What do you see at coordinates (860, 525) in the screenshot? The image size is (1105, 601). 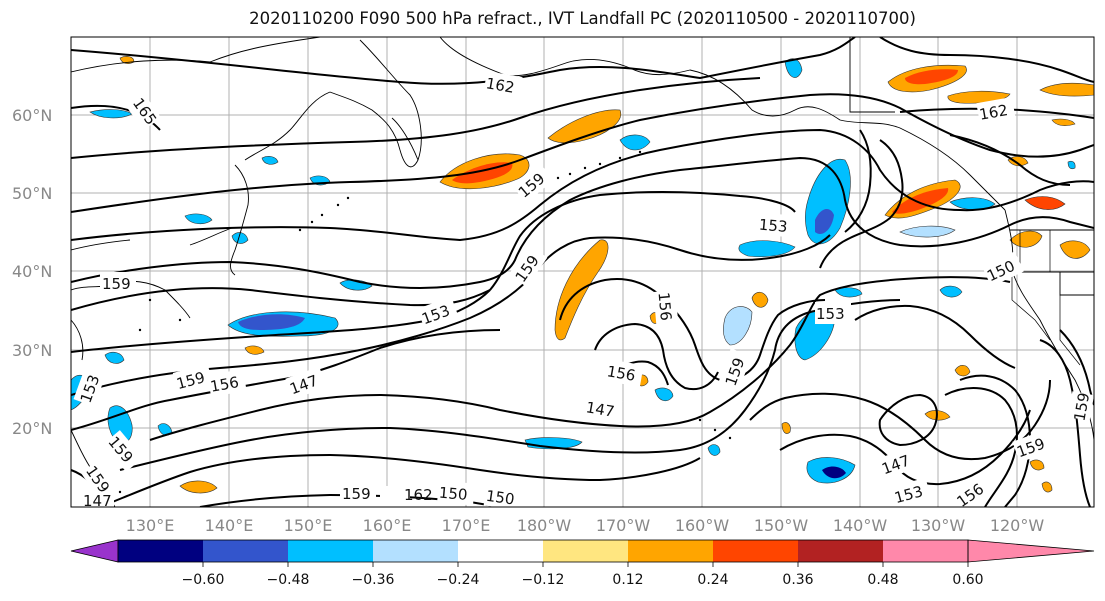 I see `lon-label: 140°W` at bounding box center [860, 525].